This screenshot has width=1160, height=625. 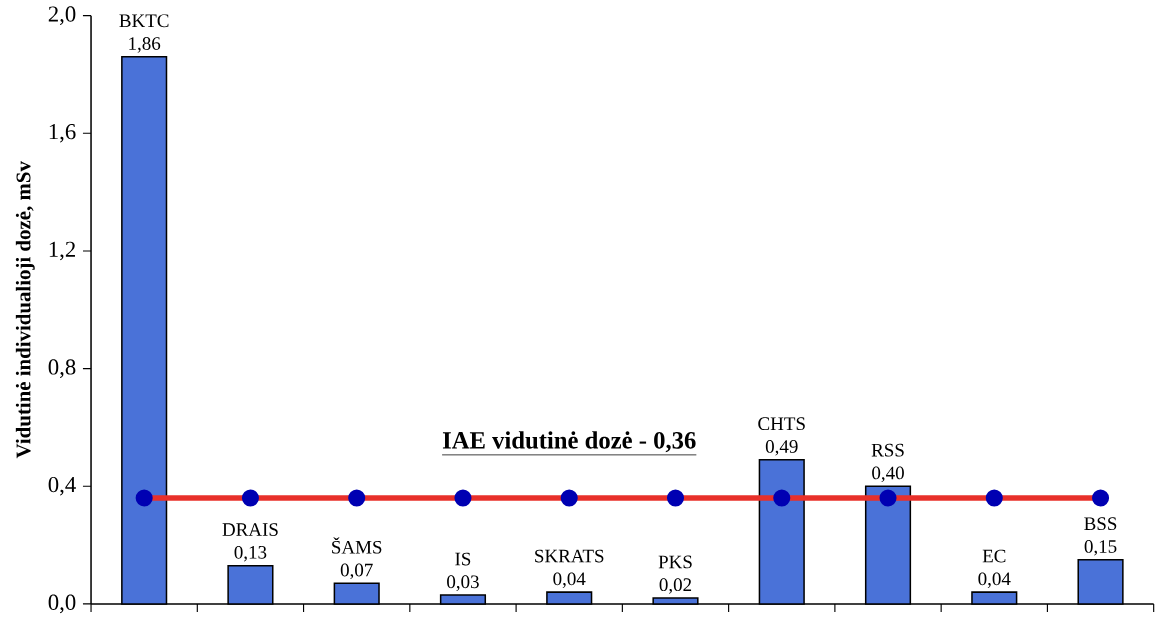 I want to click on x-tick-label: EC, so click(x=994, y=556).